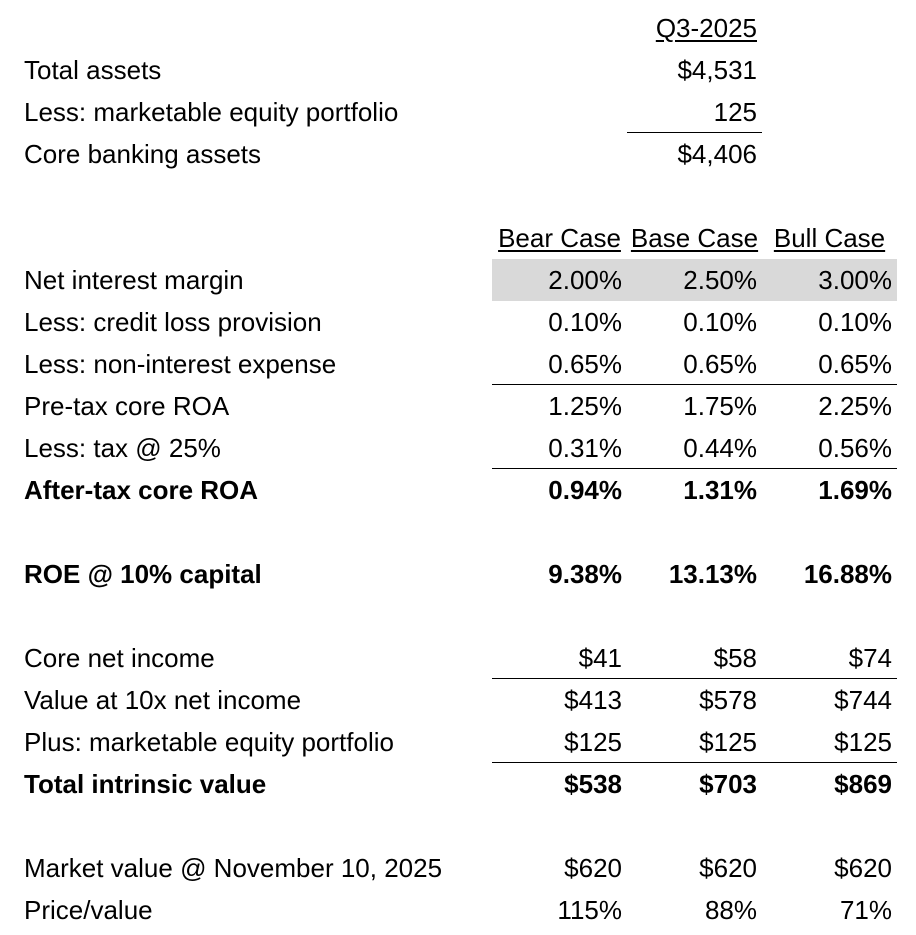 The image size is (916, 935). I want to click on table-row: ROE @ 10% capital 9.38% 13.13% 16.88%, so click(458, 574).